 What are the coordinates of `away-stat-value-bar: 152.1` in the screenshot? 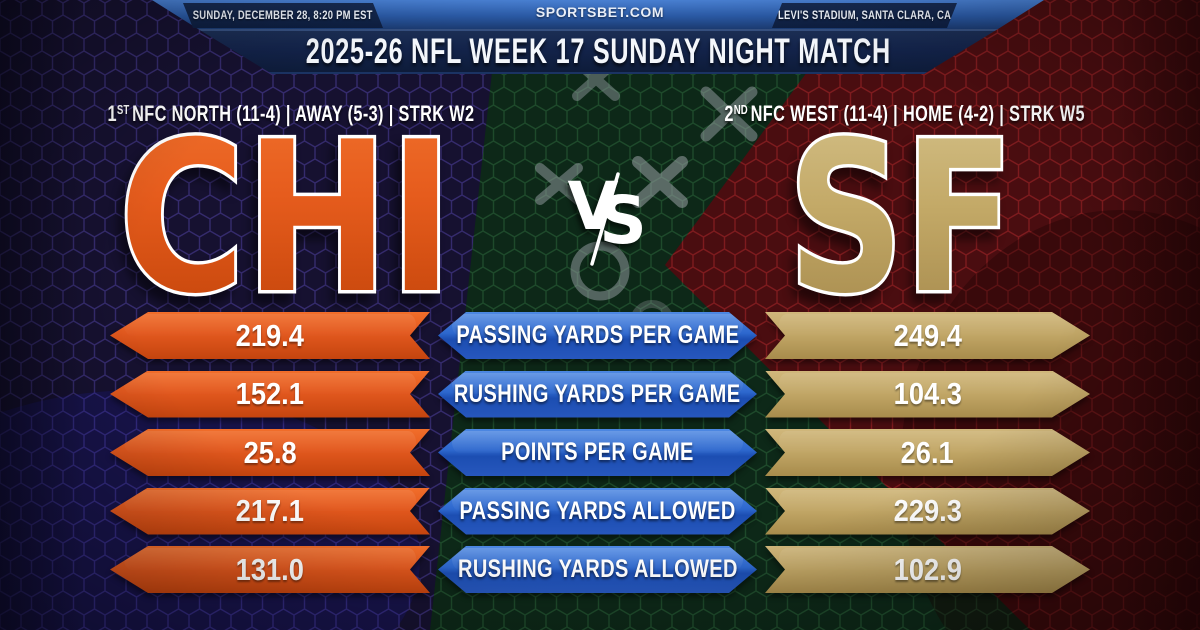 It's located at (270, 394).